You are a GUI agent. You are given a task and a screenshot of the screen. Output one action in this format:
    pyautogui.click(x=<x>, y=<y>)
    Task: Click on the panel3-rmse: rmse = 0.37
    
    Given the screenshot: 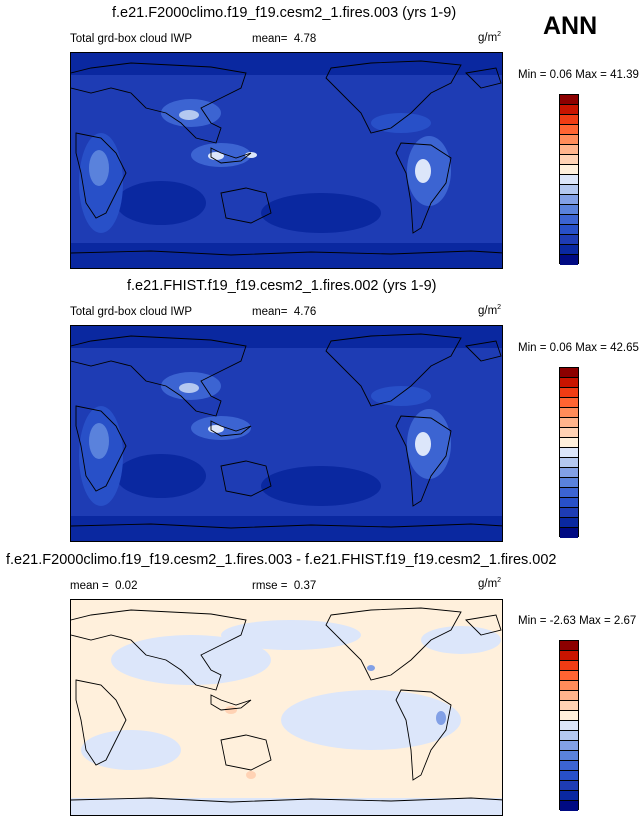 What is the action you would take?
    pyautogui.click(x=284, y=586)
    